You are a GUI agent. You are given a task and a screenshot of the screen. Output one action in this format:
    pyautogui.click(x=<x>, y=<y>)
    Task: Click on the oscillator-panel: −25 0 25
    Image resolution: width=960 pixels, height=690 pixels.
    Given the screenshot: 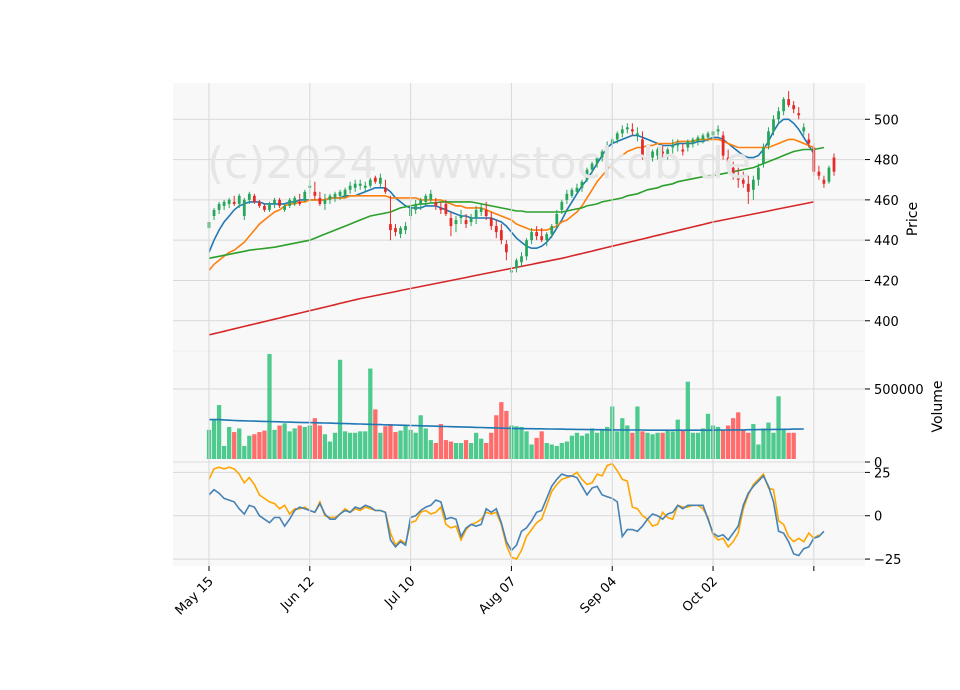 What is the action you would take?
    pyautogui.click(x=537, y=514)
    